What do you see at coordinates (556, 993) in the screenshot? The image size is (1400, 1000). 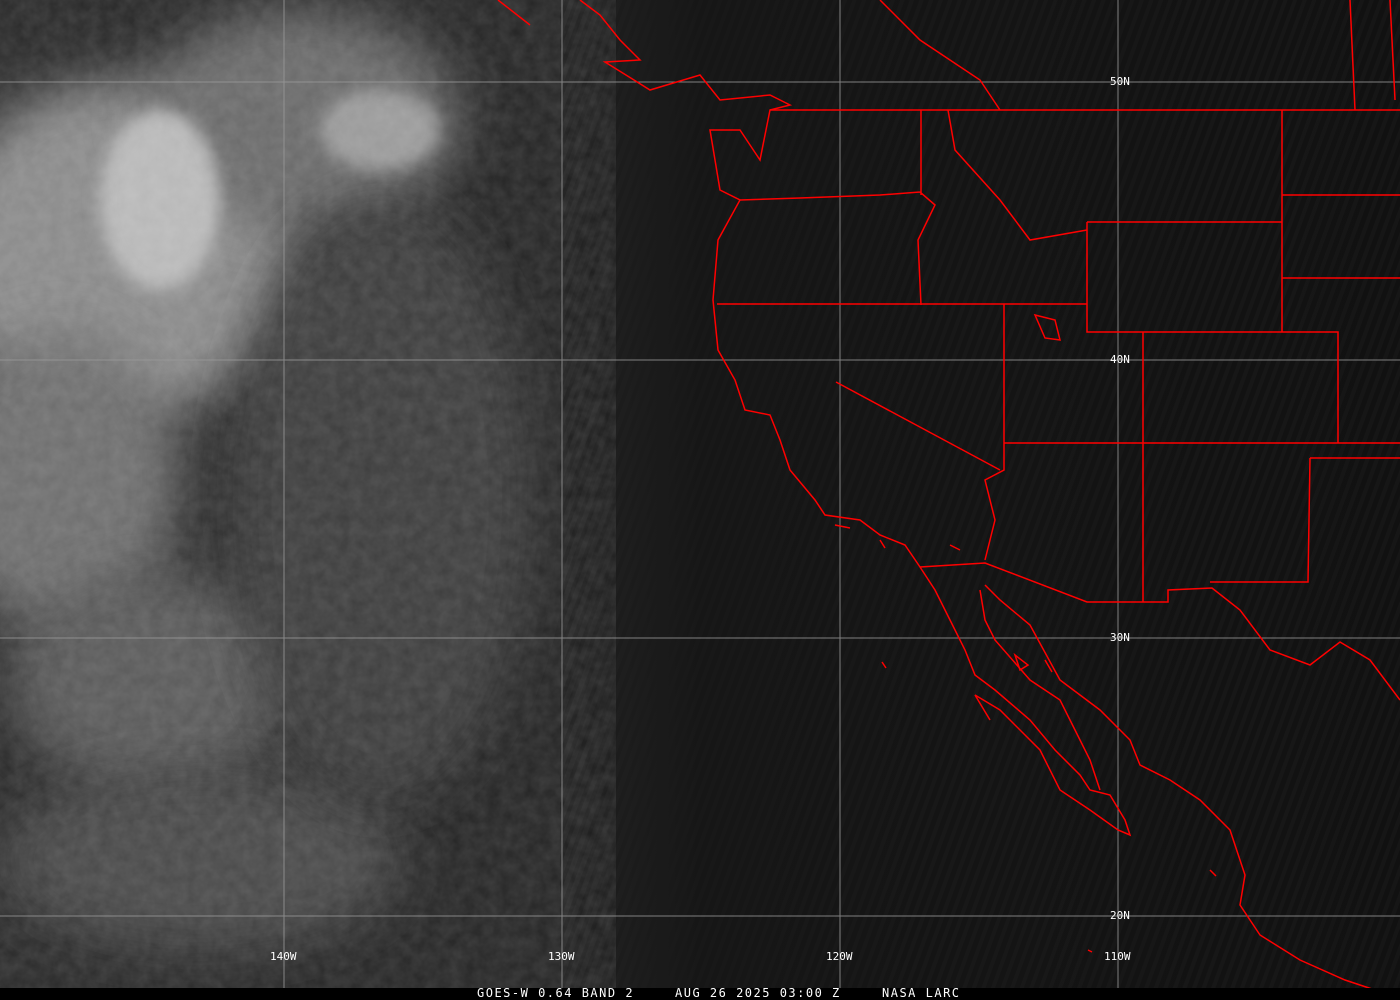 I see `satellite-band-label: GOES-W 0.64 BAND 2` at bounding box center [556, 993].